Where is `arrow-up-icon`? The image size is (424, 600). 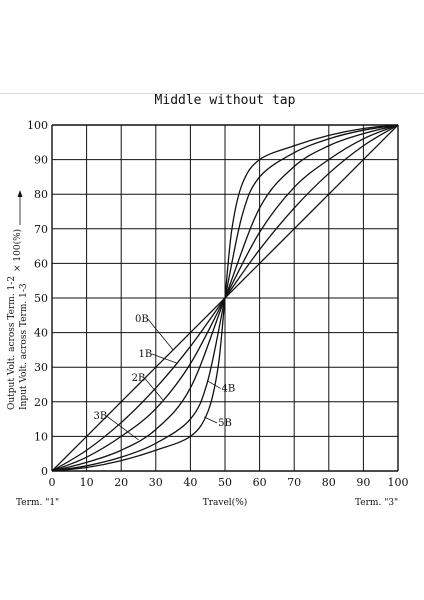 arrow-up-icon is located at coordinates (20, 207).